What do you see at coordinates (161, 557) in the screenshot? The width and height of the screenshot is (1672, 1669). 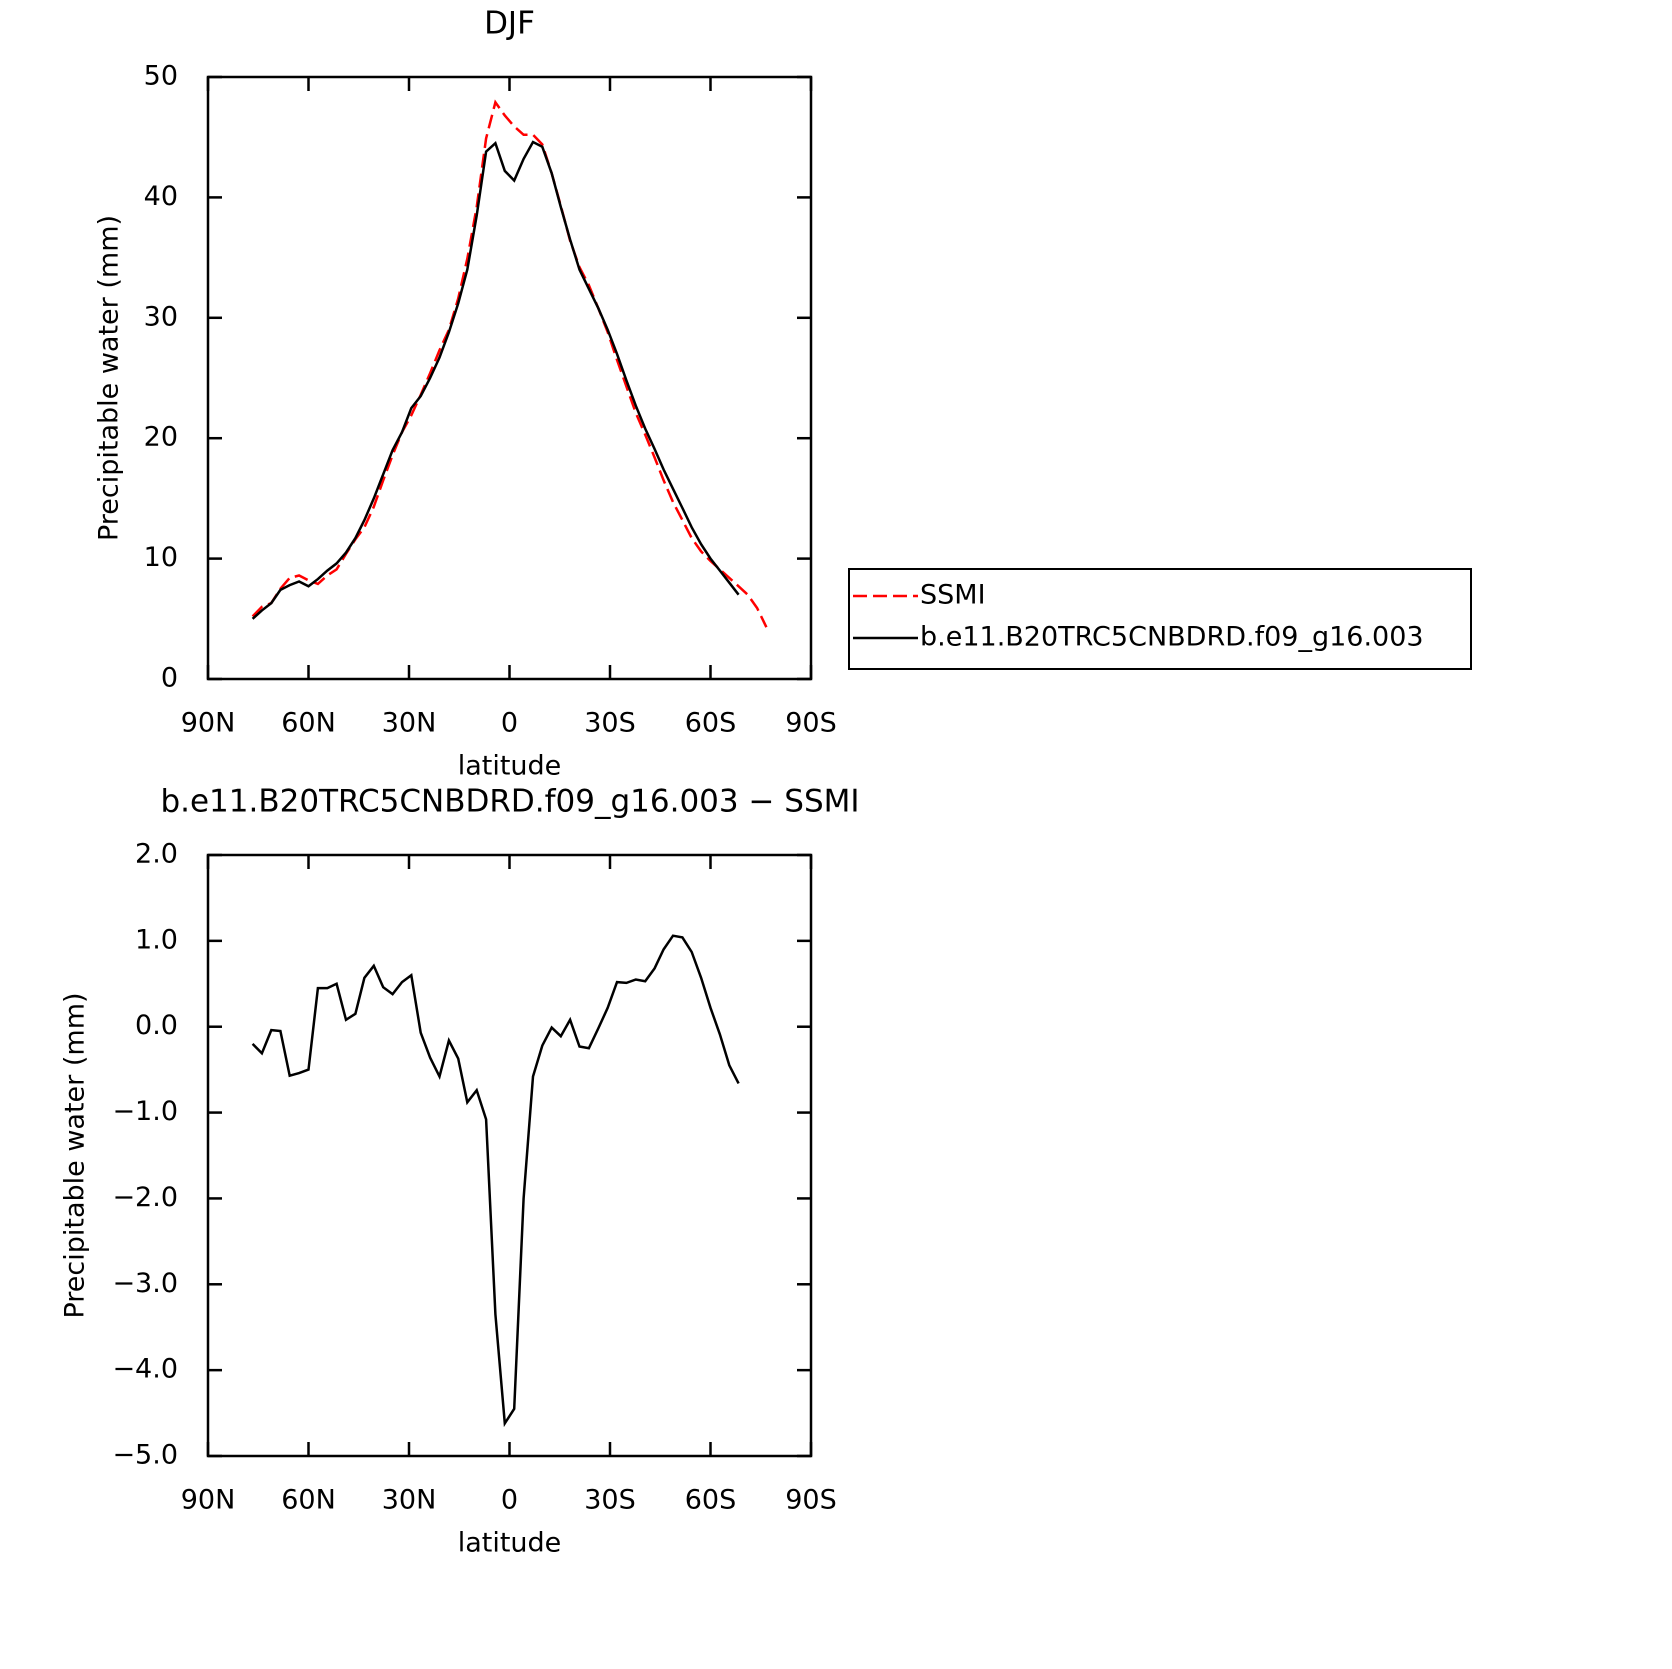 I see `y-tick-label: 10` at bounding box center [161, 557].